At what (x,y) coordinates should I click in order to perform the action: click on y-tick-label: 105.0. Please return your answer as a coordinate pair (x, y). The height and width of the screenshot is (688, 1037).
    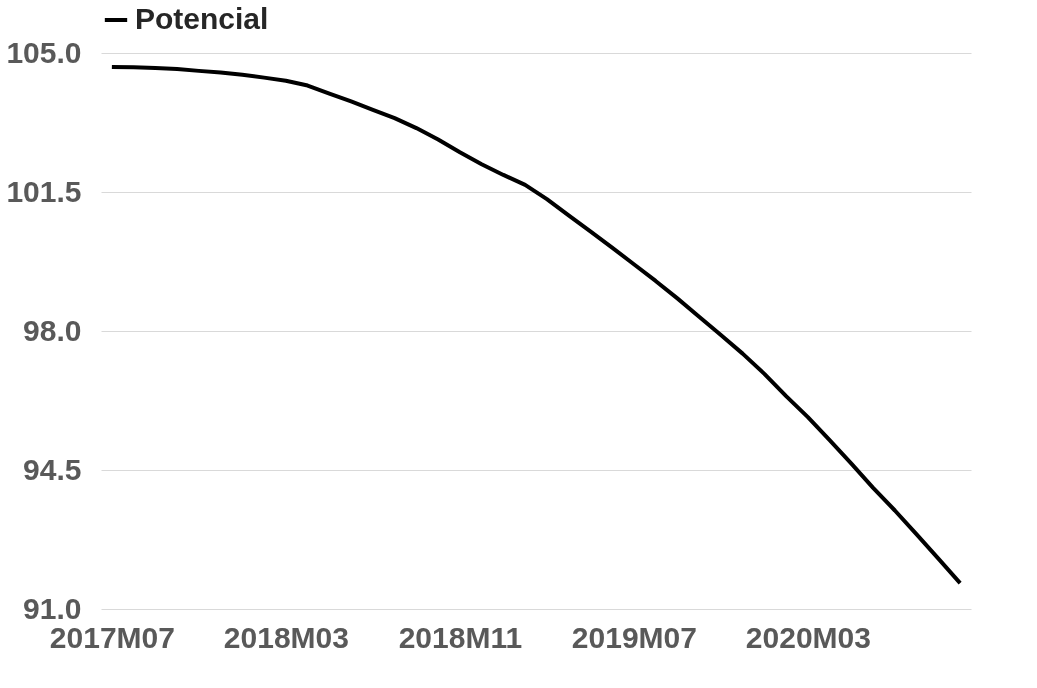
    Looking at the image, I should click on (44, 52).